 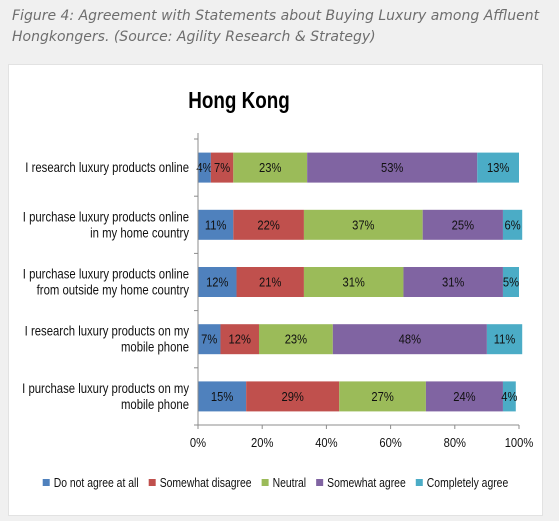 I want to click on data-label: 24%, so click(x=464, y=396).